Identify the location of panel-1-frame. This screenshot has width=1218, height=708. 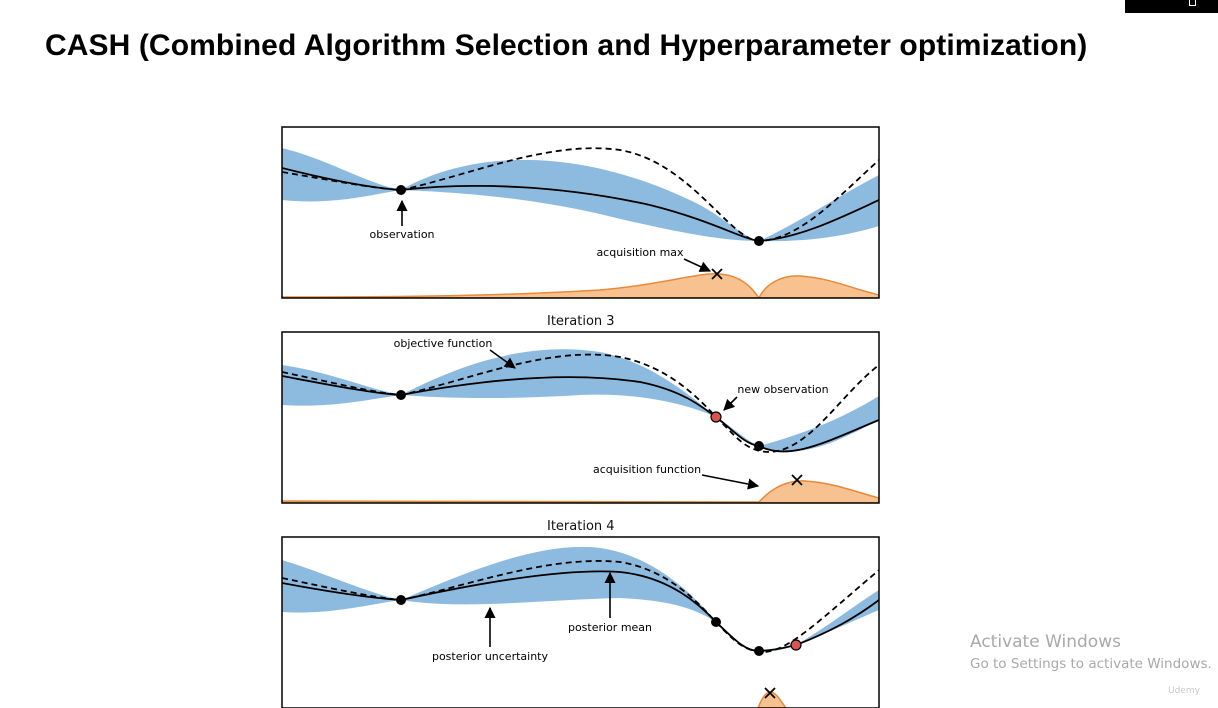
(580, 212).